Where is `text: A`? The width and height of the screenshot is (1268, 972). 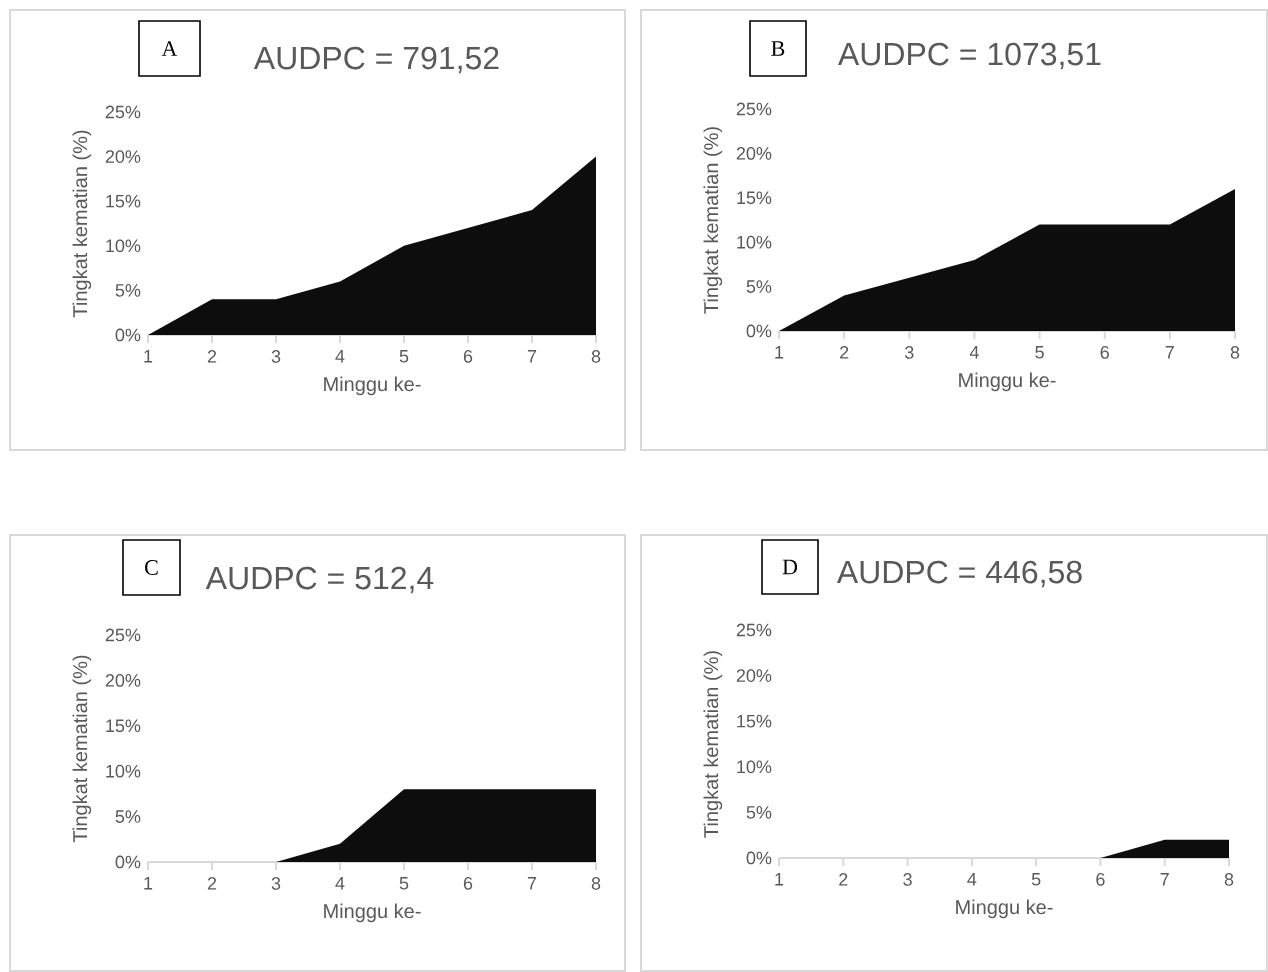
text: A is located at coordinates (169, 48).